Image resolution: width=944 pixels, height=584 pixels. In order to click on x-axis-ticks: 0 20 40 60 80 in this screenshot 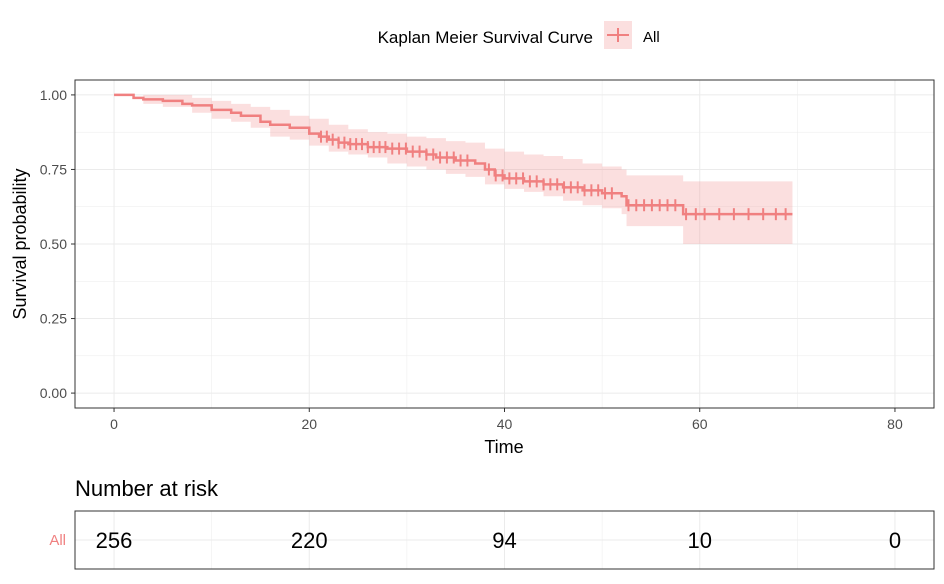, I will do `click(506, 420)`.